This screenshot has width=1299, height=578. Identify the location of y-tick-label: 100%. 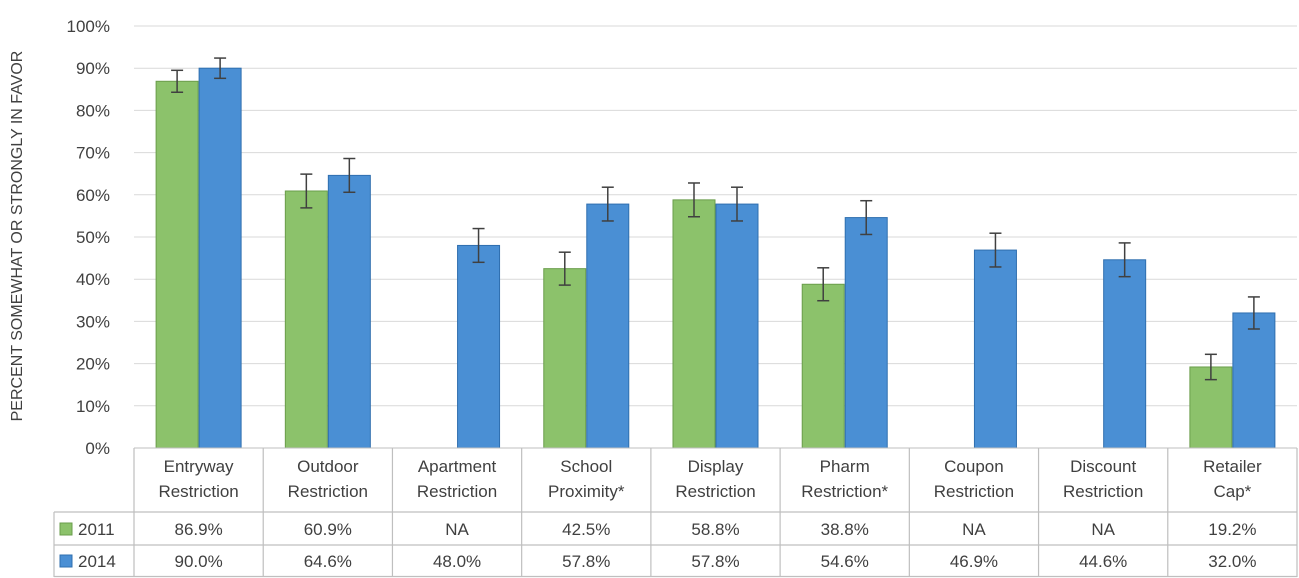
(88, 26).